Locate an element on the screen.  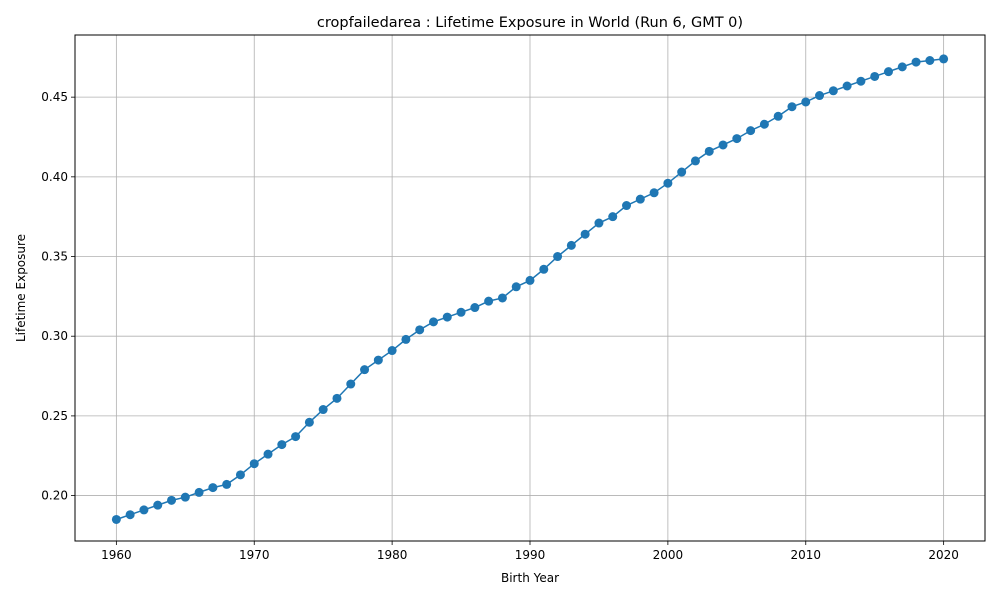
x-axis-label: Birth Year is located at coordinates (530, 578).